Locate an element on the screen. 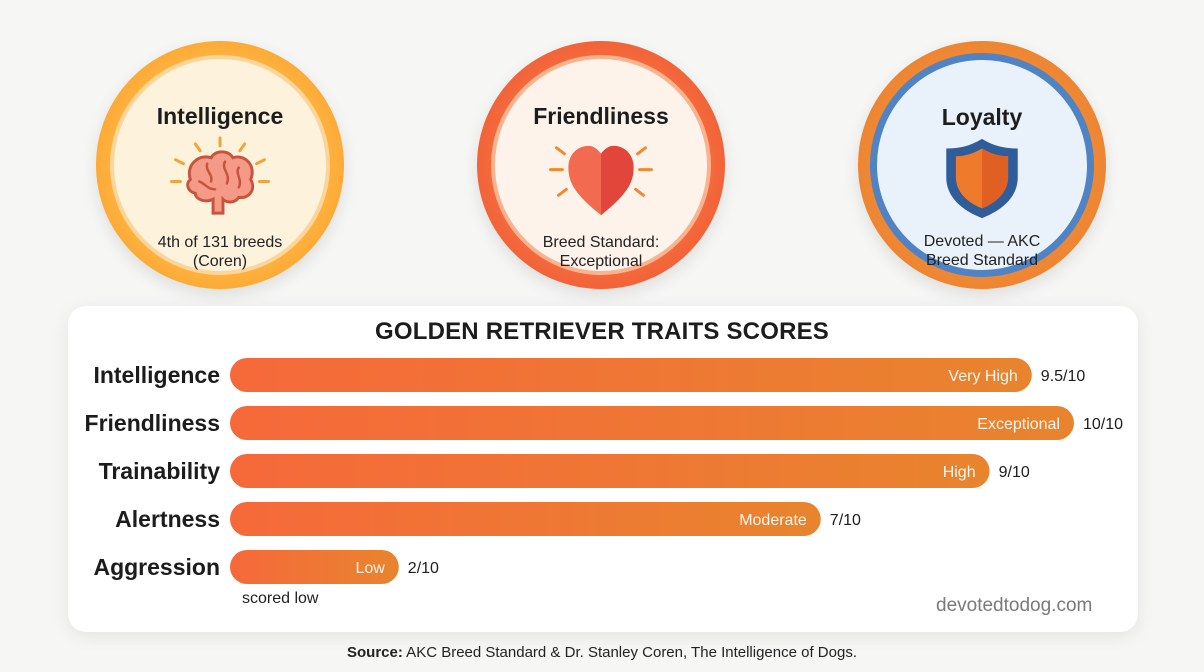  intelligence-badge-title: Intelligence is located at coordinates (220, 116).